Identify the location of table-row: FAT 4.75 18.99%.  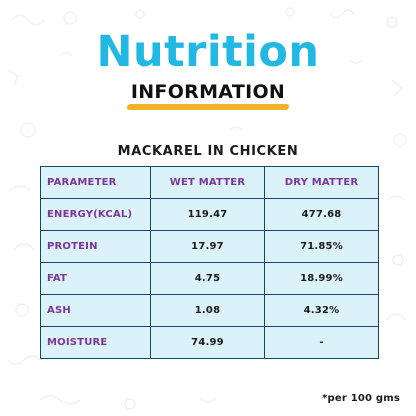
(209, 278).